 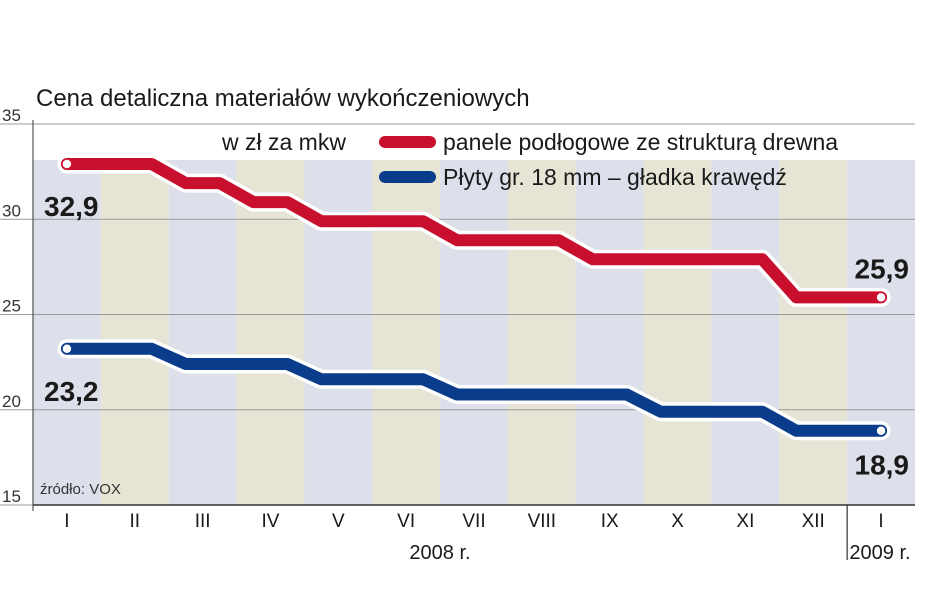 What do you see at coordinates (71, 206) in the screenshot?
I see `data-label-panele-start: 32,9` at bounding box center [71, 206].